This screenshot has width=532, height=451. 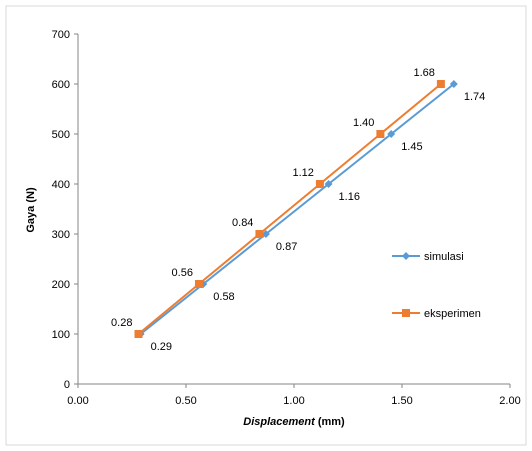 I want to click on x-tick-label: 0.00, so click(x=77, y=401).